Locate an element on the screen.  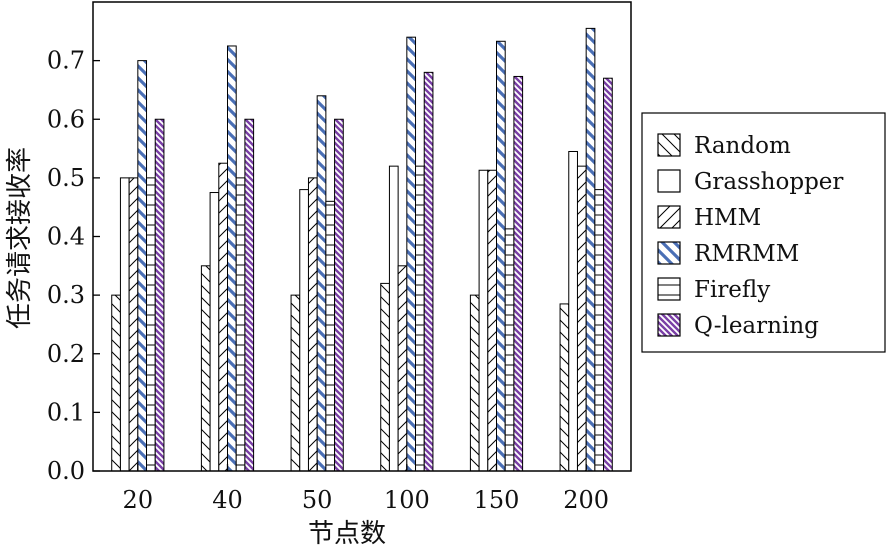
legend-swatch-rmrmm is located at coordinates (669, 253).